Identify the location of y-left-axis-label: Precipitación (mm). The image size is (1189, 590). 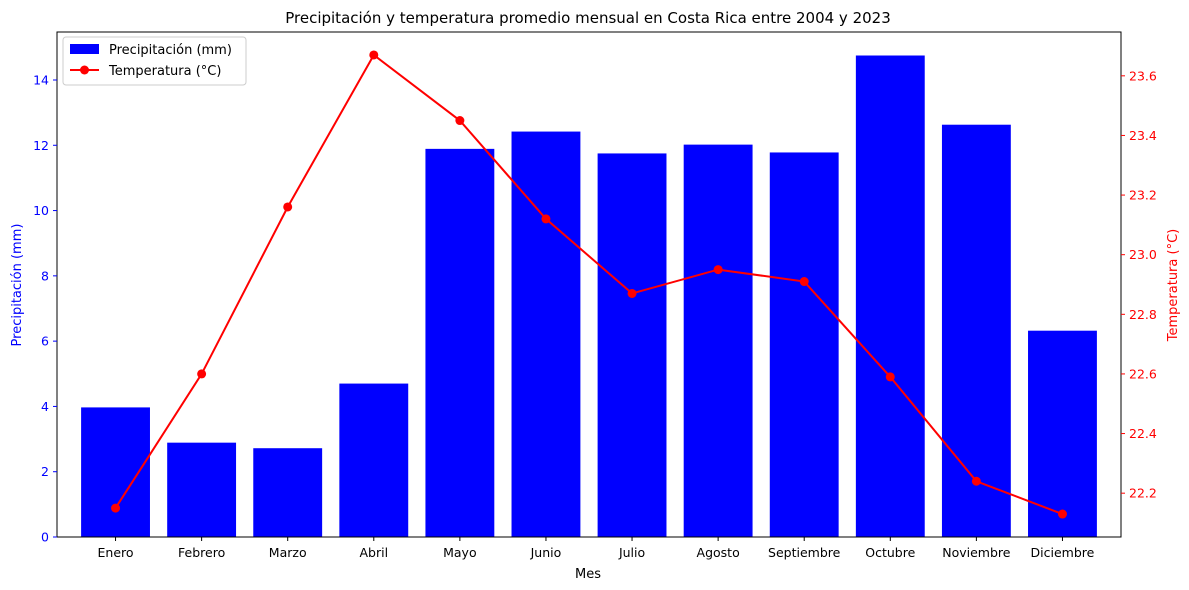
(17, 285).